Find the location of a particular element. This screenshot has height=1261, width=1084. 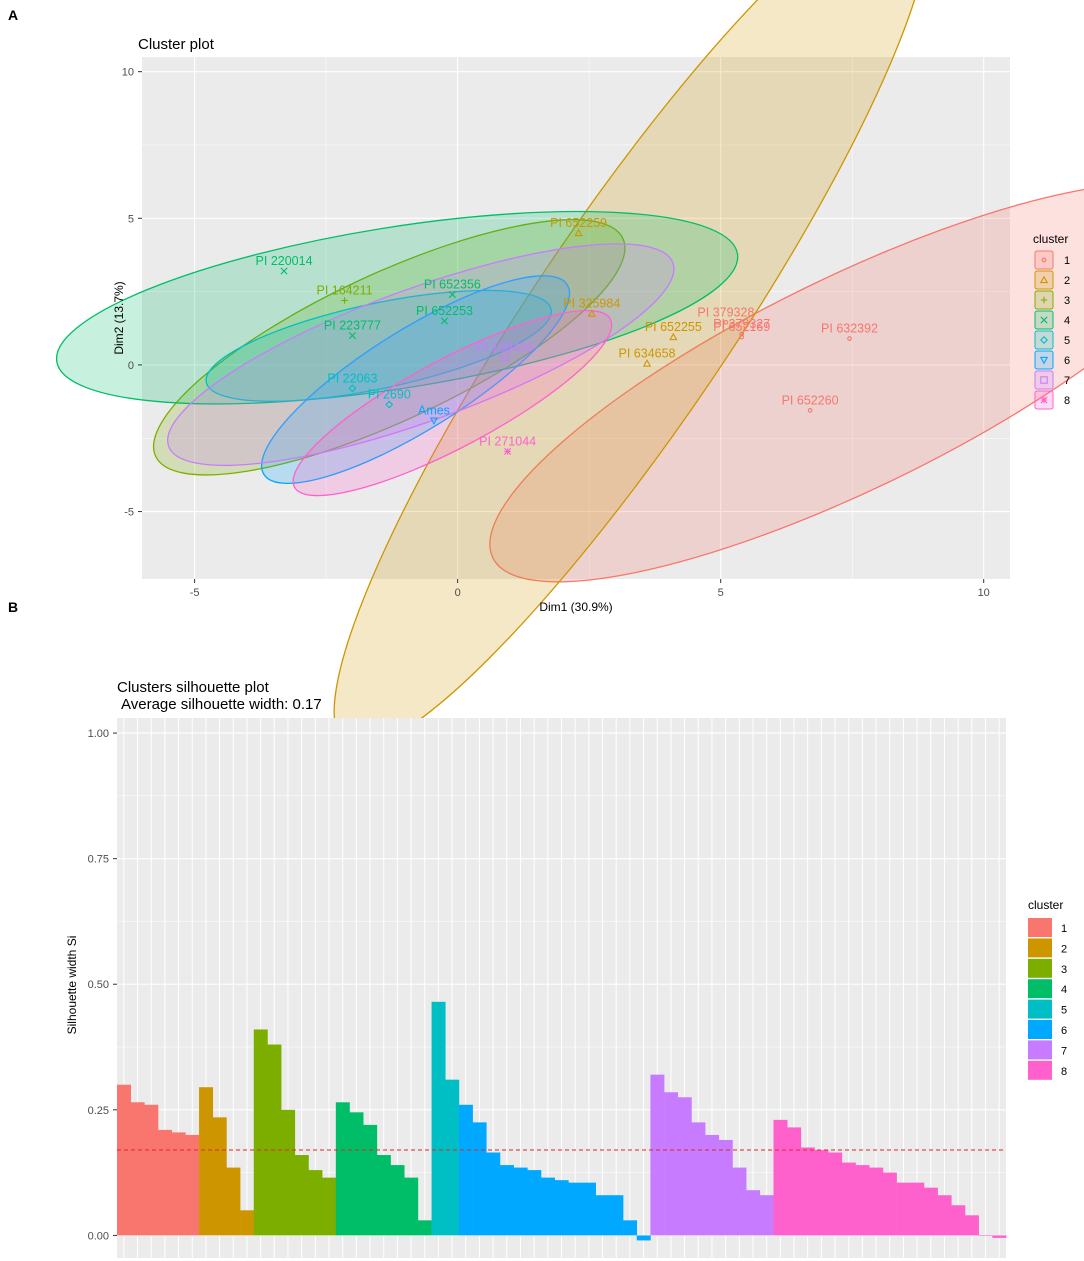

data-point: PI 379328 is located at coordinates (725, 315).